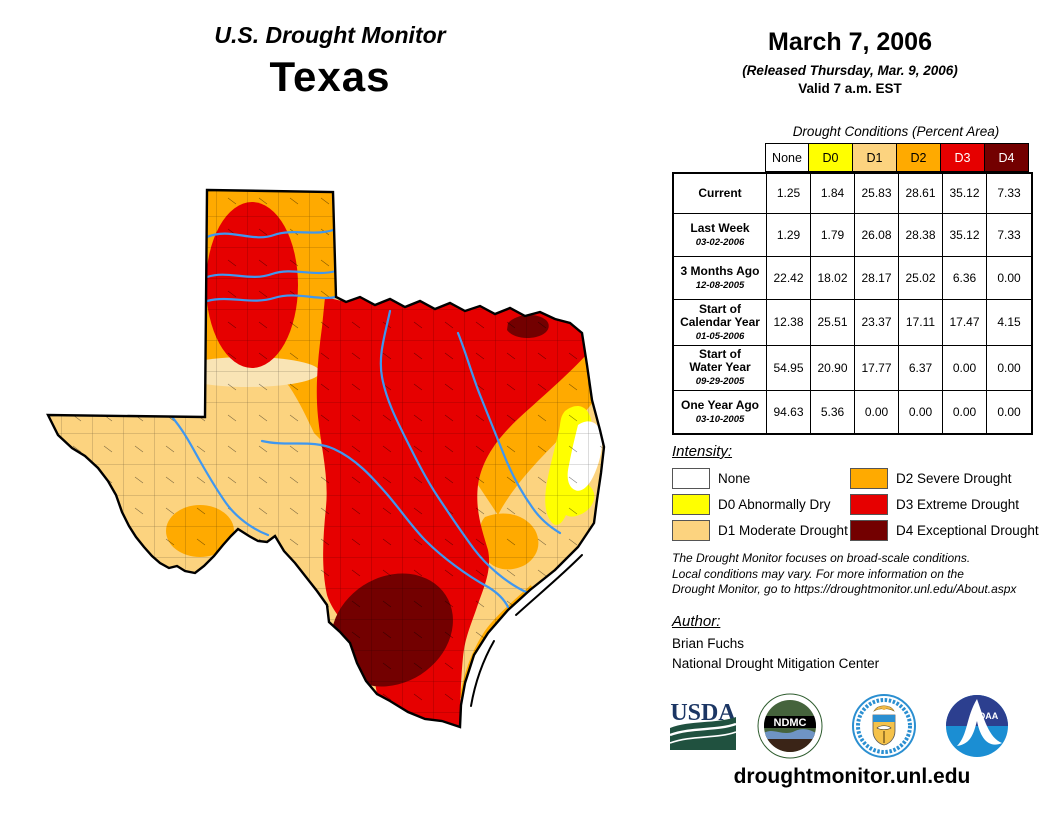 The height and width of the screenshot is (816, 1056). I want to click on author-org: National Drought Mitigation Center, so click(776, 663).